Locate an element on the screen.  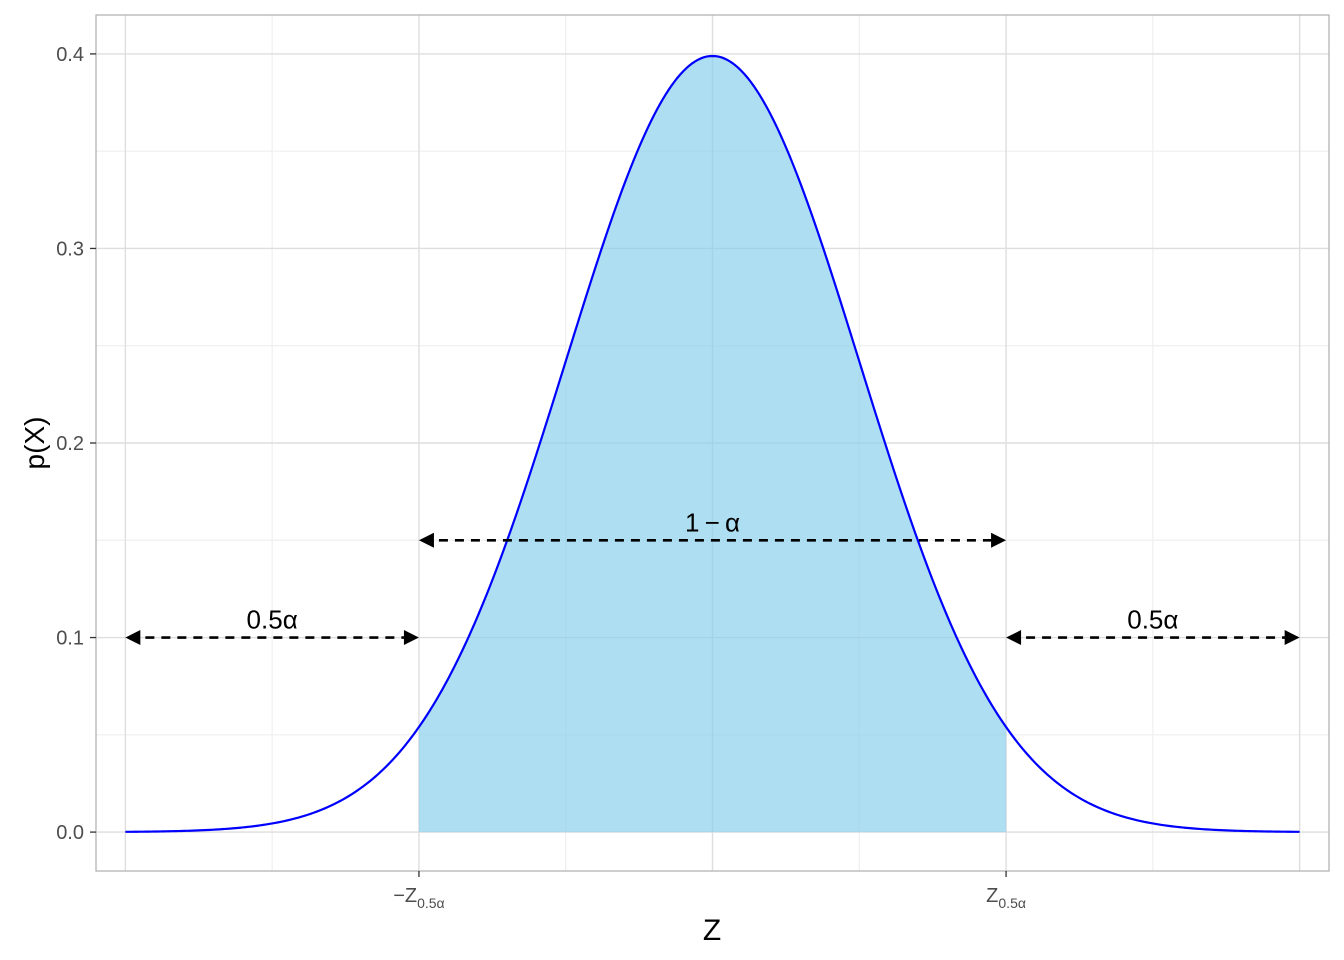
x-axis: −Z0.5α Z0.5α is located at coordinates (709, 891).